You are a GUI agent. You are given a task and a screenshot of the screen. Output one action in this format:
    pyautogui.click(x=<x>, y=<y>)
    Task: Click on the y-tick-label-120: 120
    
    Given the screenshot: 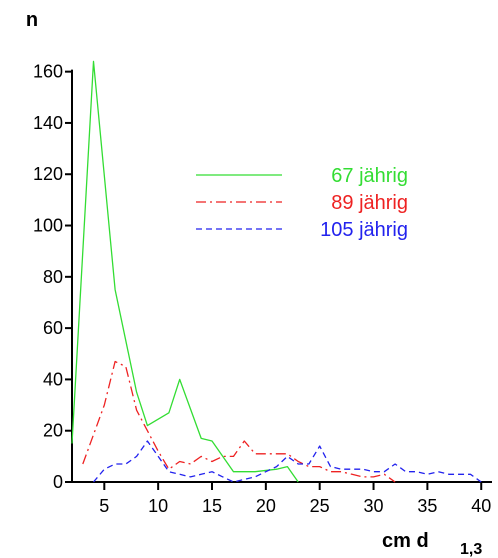 What is the action you would take?
    pyautogui.click(x=48, y=174)
    